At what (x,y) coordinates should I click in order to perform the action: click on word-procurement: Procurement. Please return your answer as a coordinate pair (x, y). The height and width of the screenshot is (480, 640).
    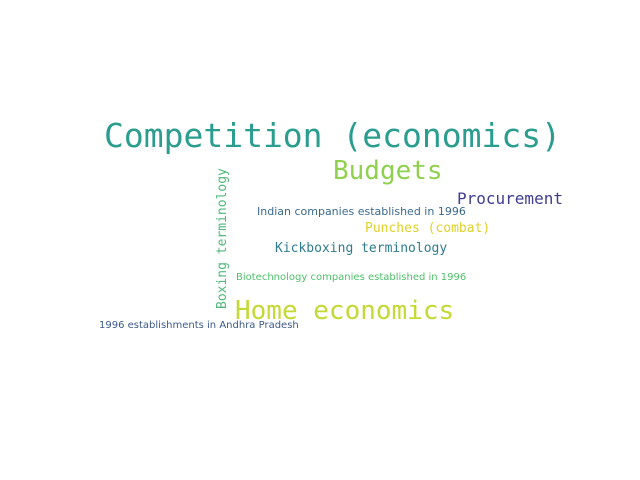
    Looking at the image, I should click on (510, 198).